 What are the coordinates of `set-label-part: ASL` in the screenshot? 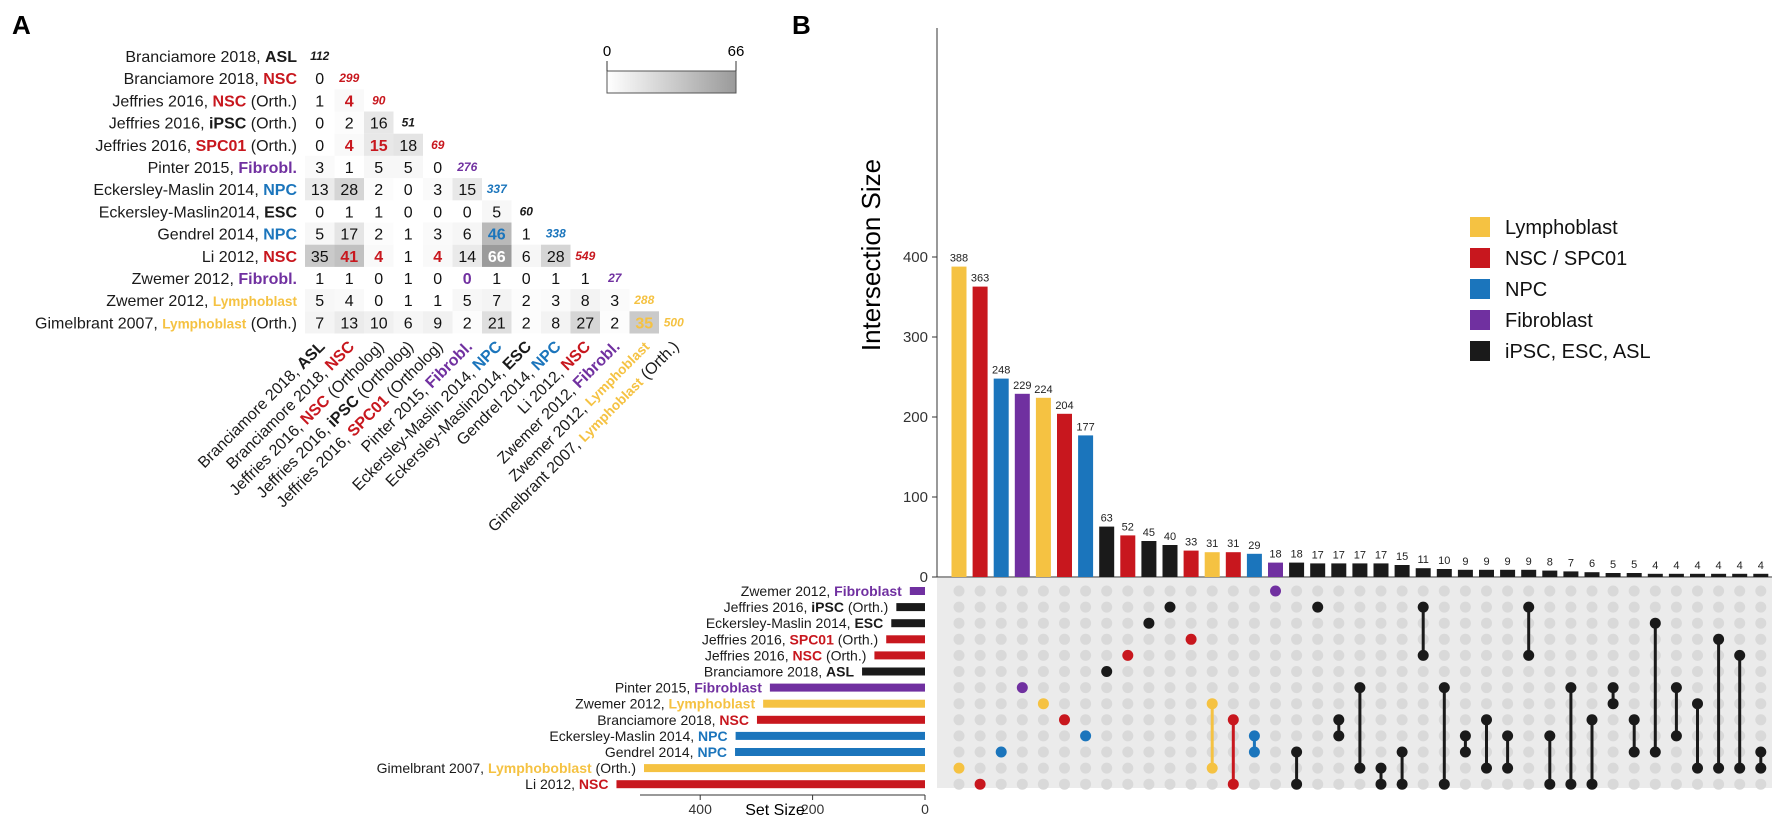 It's located at (840, 672).